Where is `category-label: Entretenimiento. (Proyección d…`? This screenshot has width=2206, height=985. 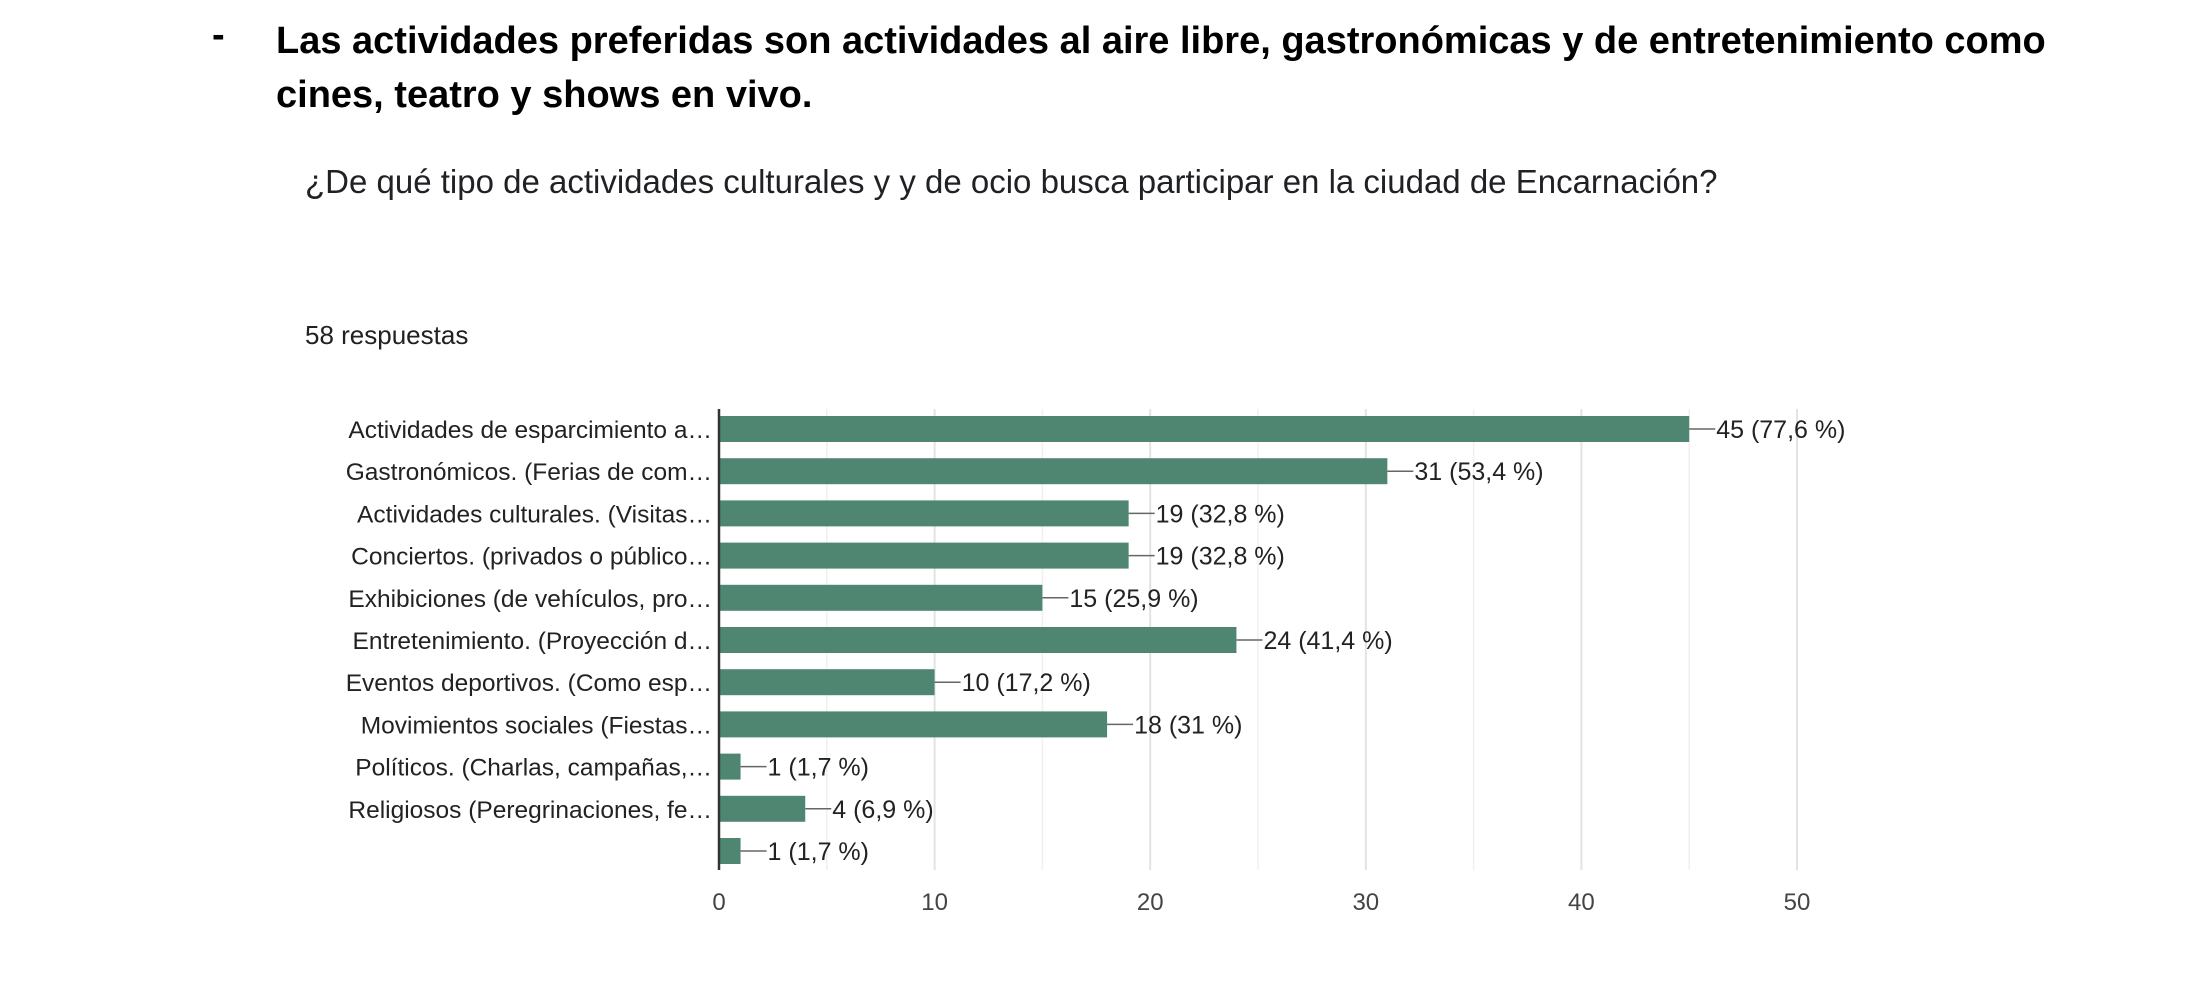
category-label: Entretenimiento. (Proyección d… is located at coordinates (533, 641).